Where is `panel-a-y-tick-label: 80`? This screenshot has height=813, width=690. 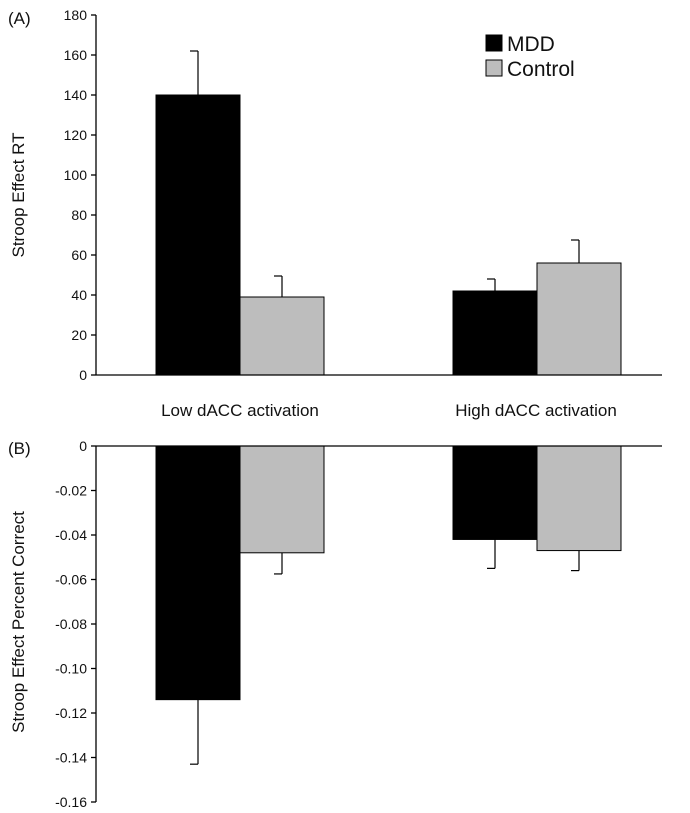 panel-a-y-tick-label: 80 is located at coordinates (79, 215).